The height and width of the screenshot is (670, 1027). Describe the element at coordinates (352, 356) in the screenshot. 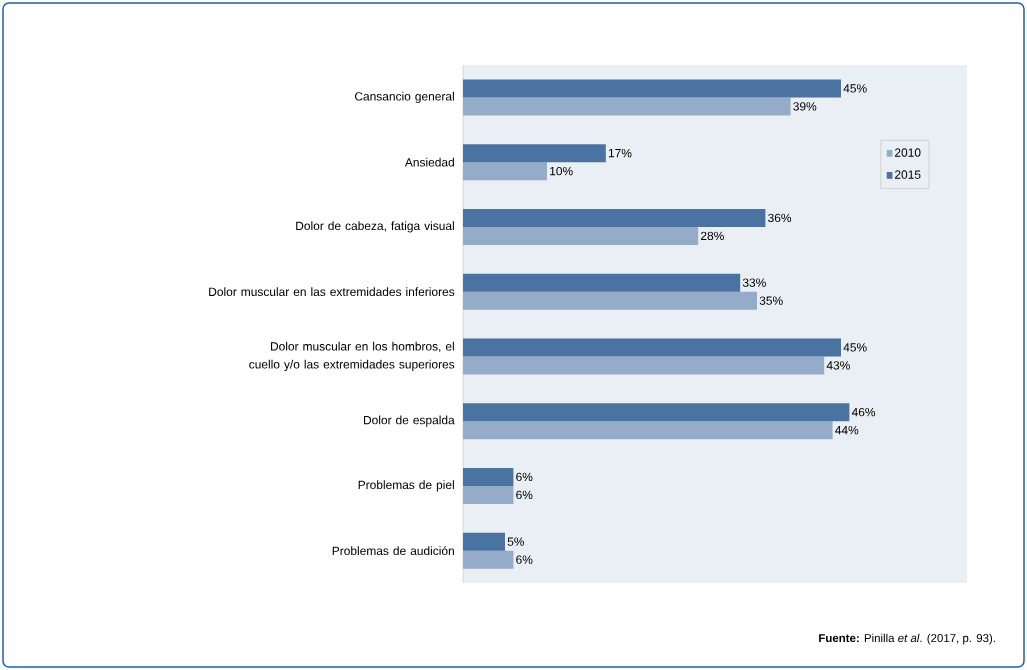

I see `y-tick-label: Dolor muscular en los hombros, el cuello y/o las extremidades superiores` at that location.